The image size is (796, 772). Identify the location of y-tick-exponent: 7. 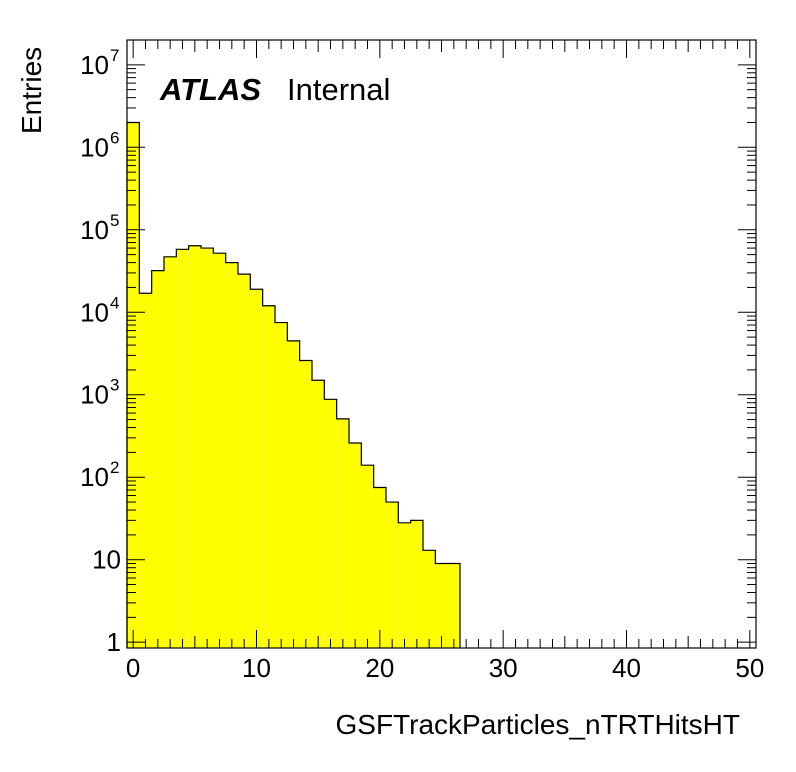
(114, 55).